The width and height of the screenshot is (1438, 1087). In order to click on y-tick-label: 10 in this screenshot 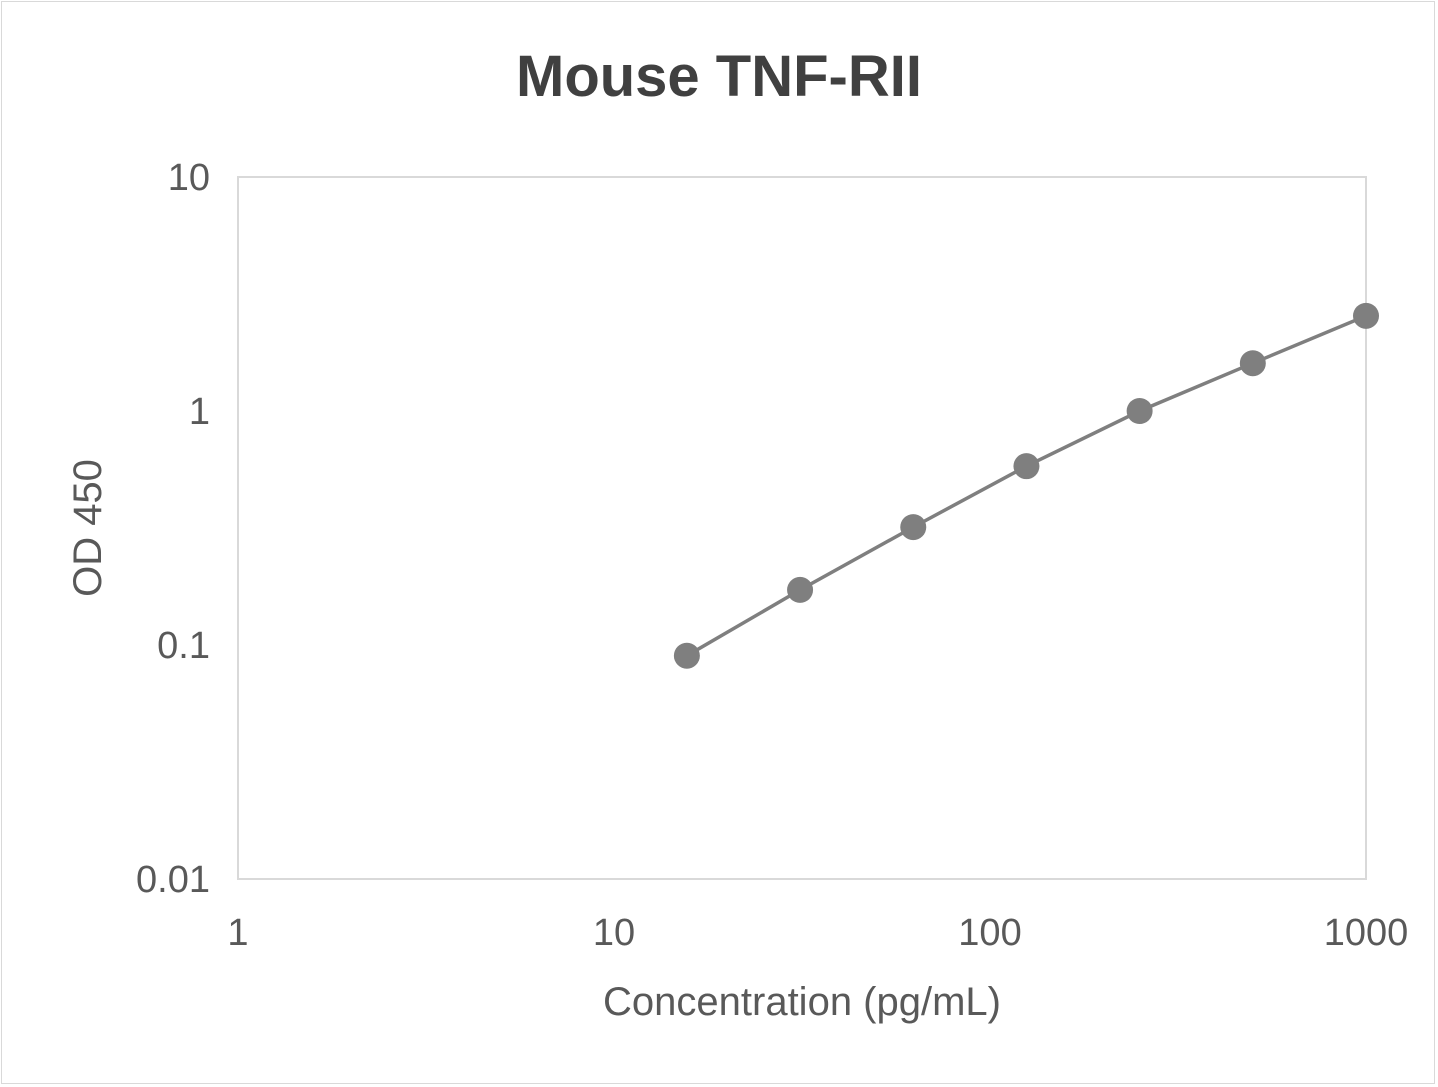, I will do `click(189, 178)`.